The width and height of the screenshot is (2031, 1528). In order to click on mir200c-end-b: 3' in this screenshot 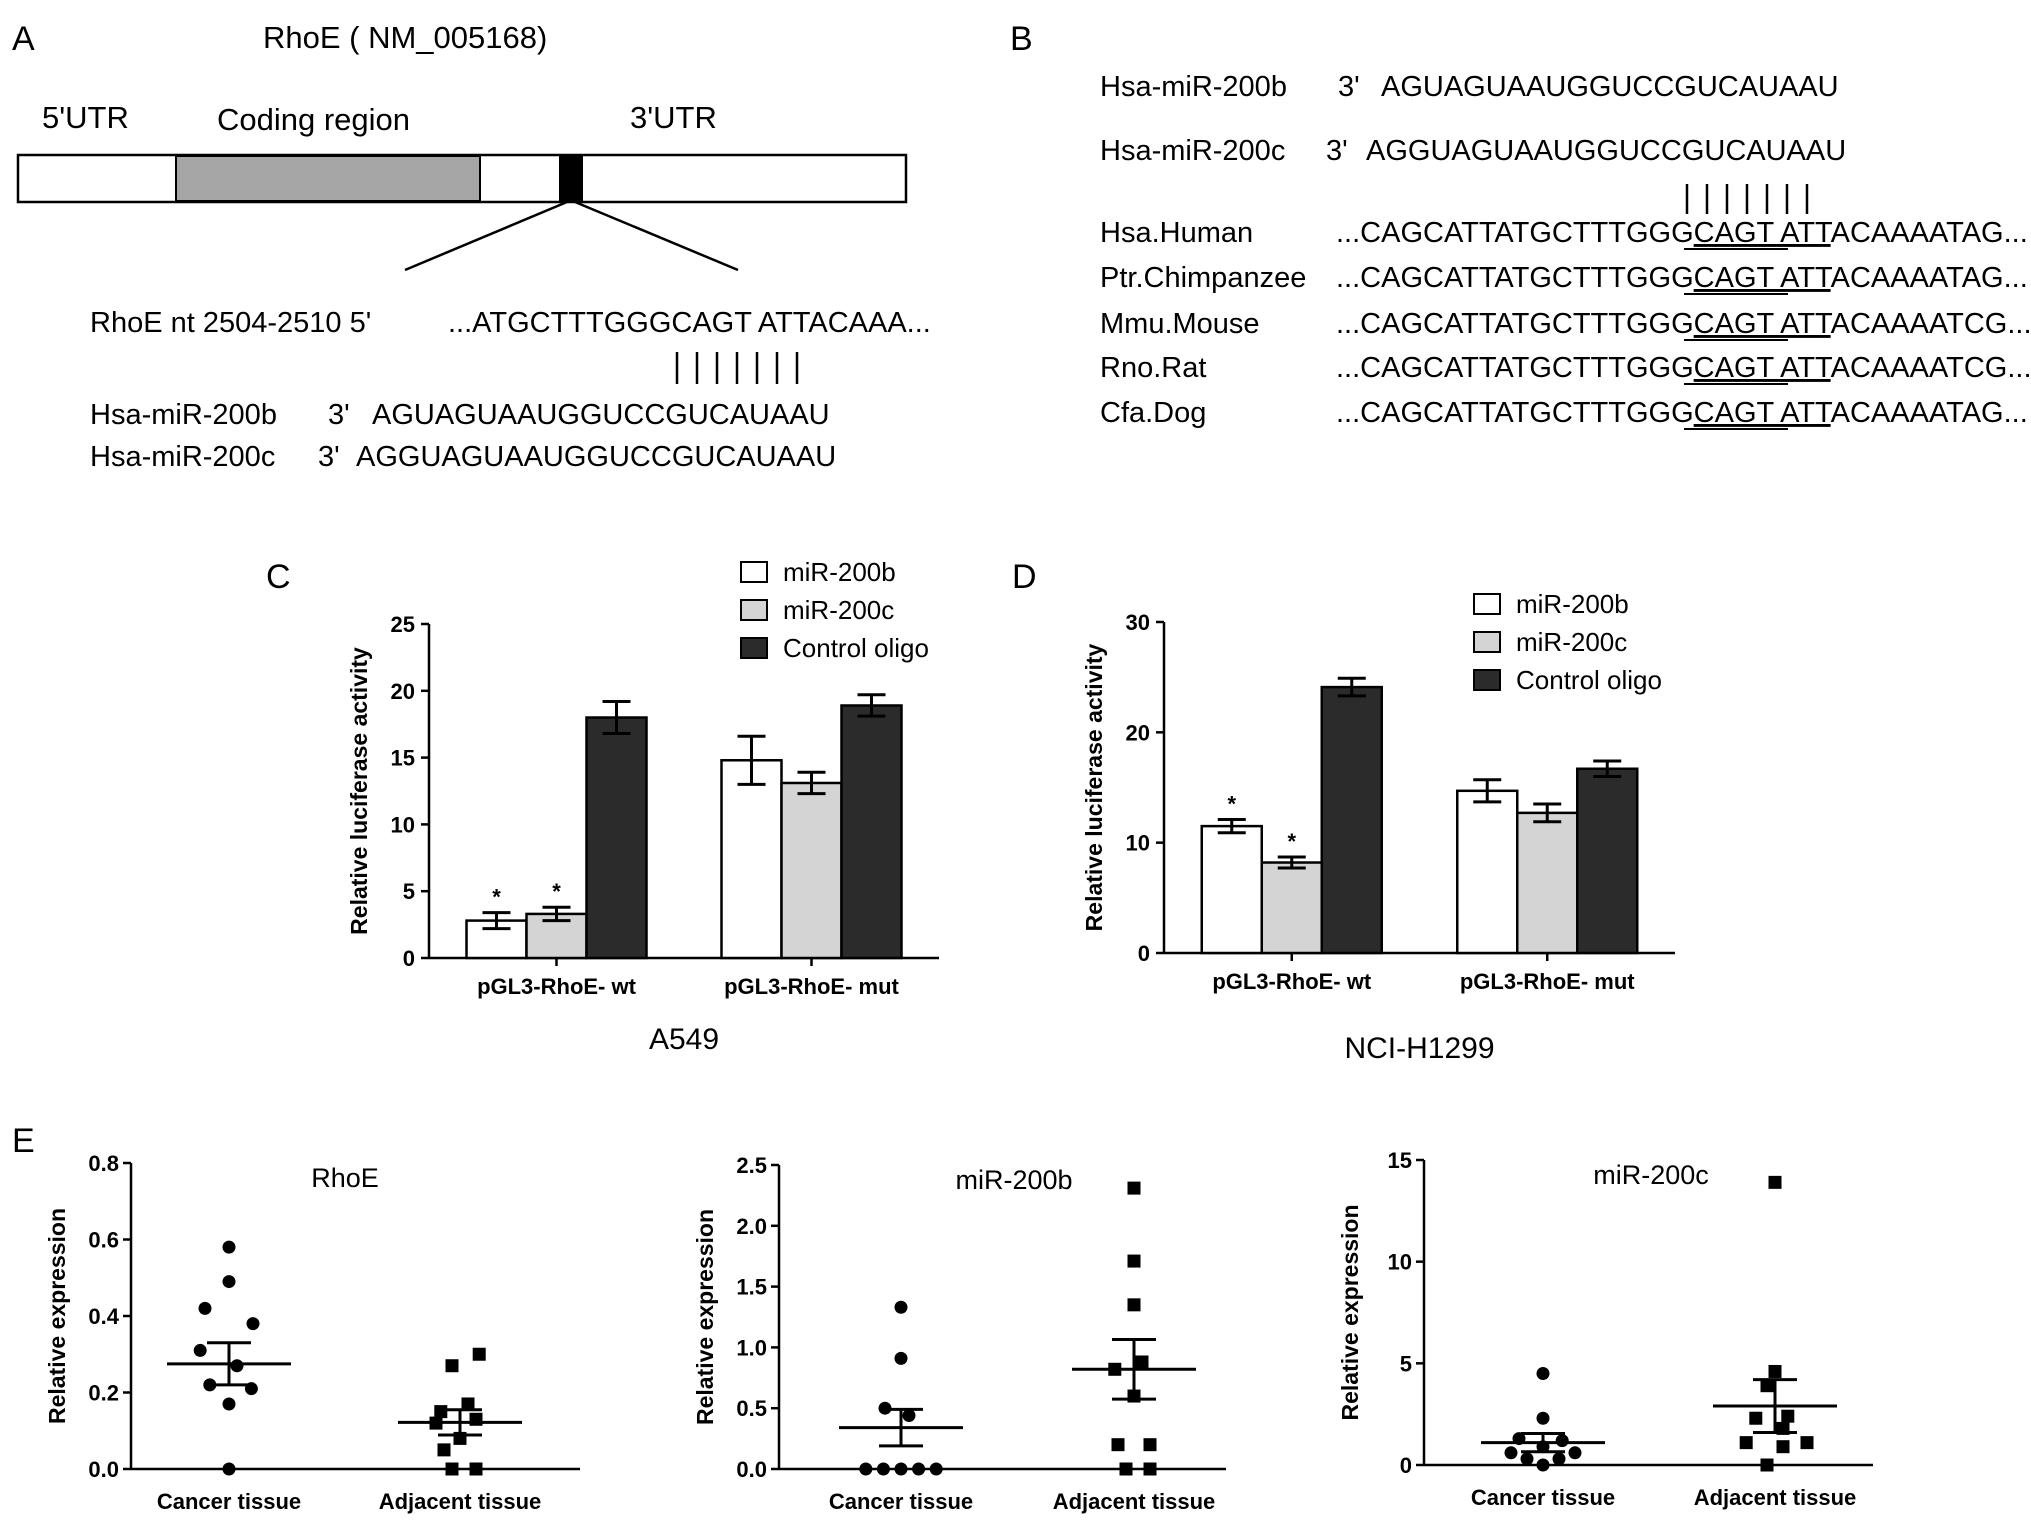, I will do `click(1337, 151)`.